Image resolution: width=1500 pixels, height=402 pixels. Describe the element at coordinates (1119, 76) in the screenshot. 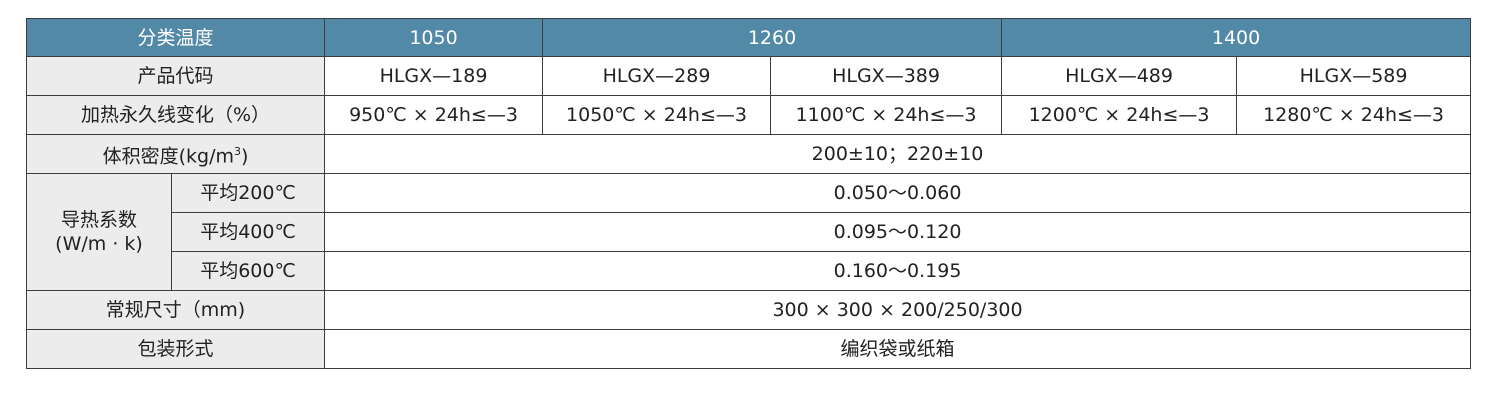

I see `product-code-cell: HLGX—489` at that location.